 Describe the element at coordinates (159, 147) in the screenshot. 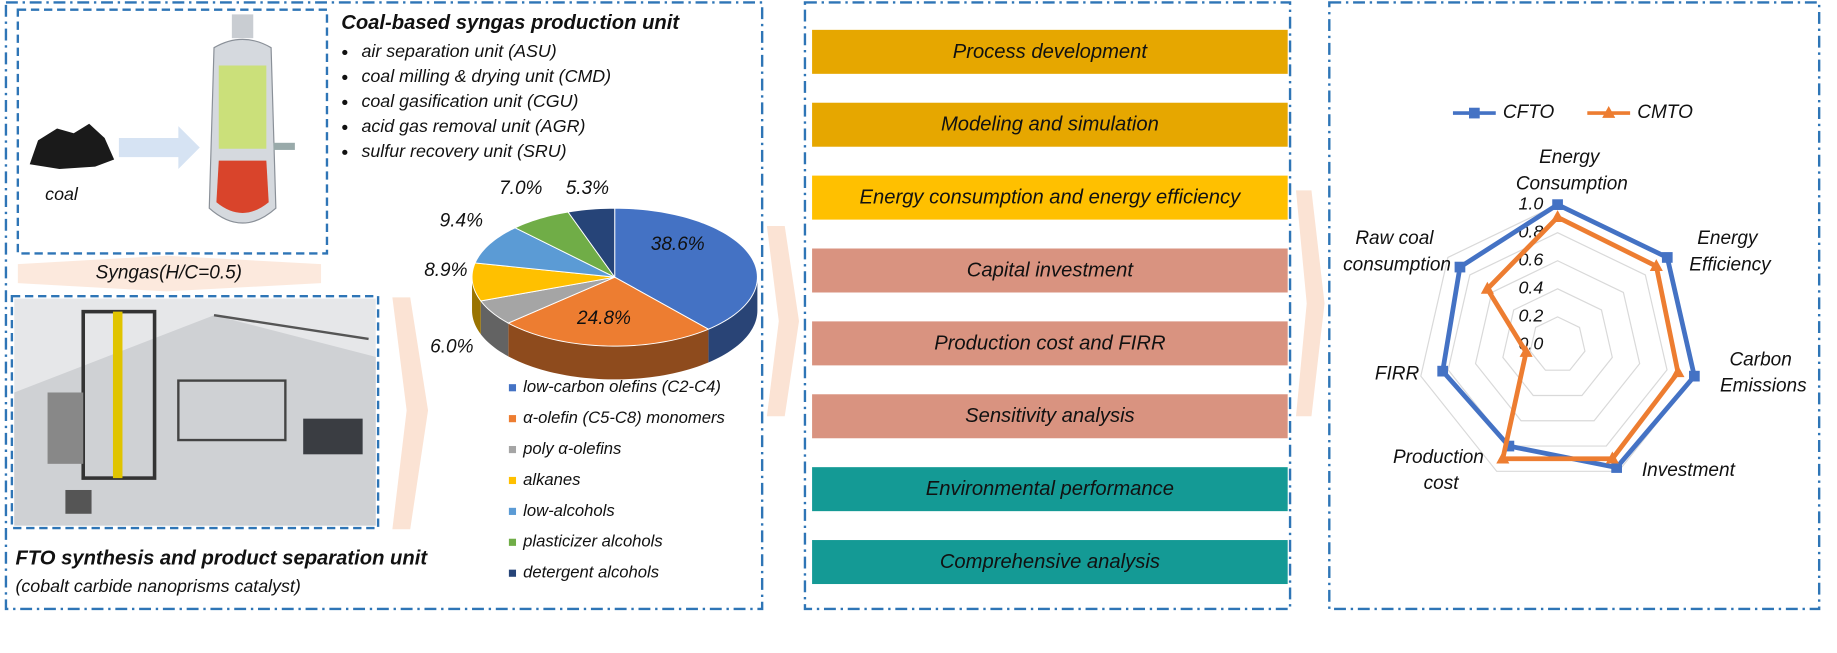

I see `feed-arrow` at that location.